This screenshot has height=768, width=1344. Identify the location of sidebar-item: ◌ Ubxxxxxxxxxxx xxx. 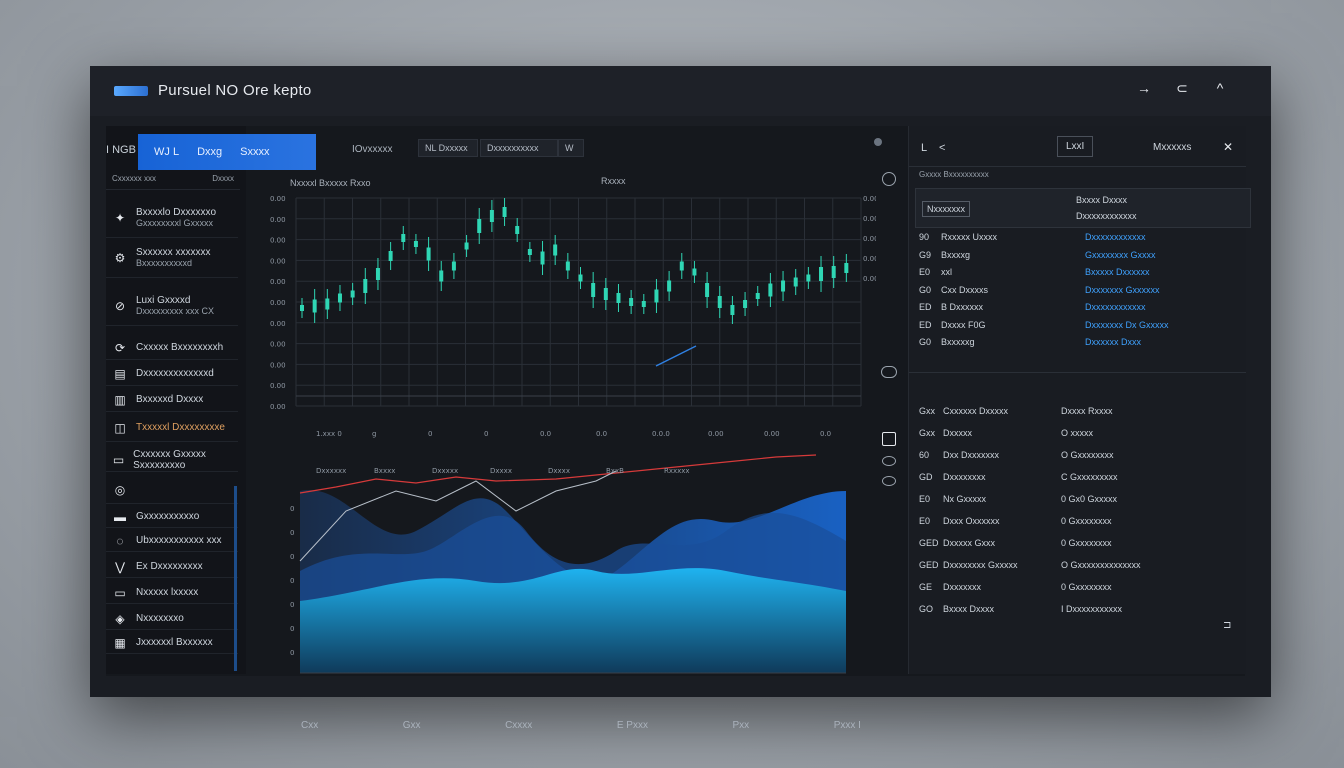
(172, 541).